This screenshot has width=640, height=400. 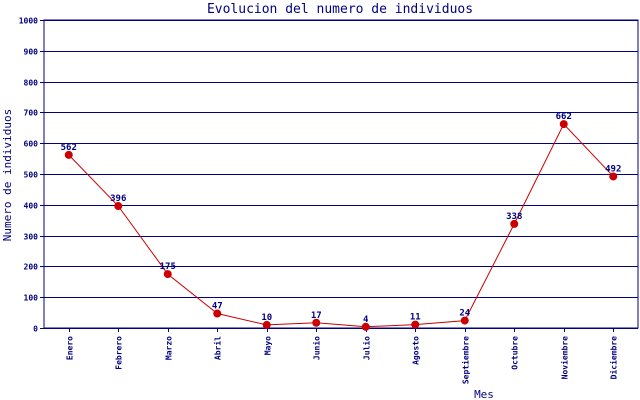 I want to click on data-label: 24, so click(x=464, y=314).